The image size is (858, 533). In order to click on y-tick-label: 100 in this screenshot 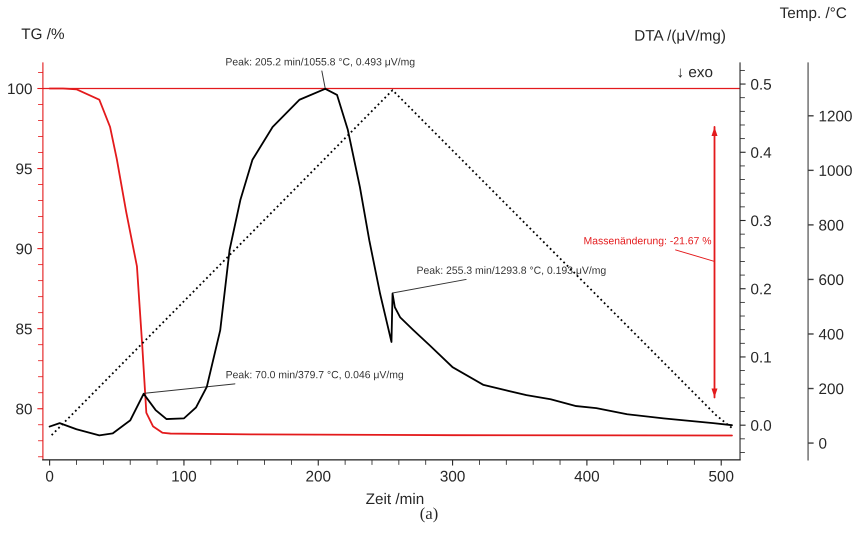, I will do `click(20, 88)`.